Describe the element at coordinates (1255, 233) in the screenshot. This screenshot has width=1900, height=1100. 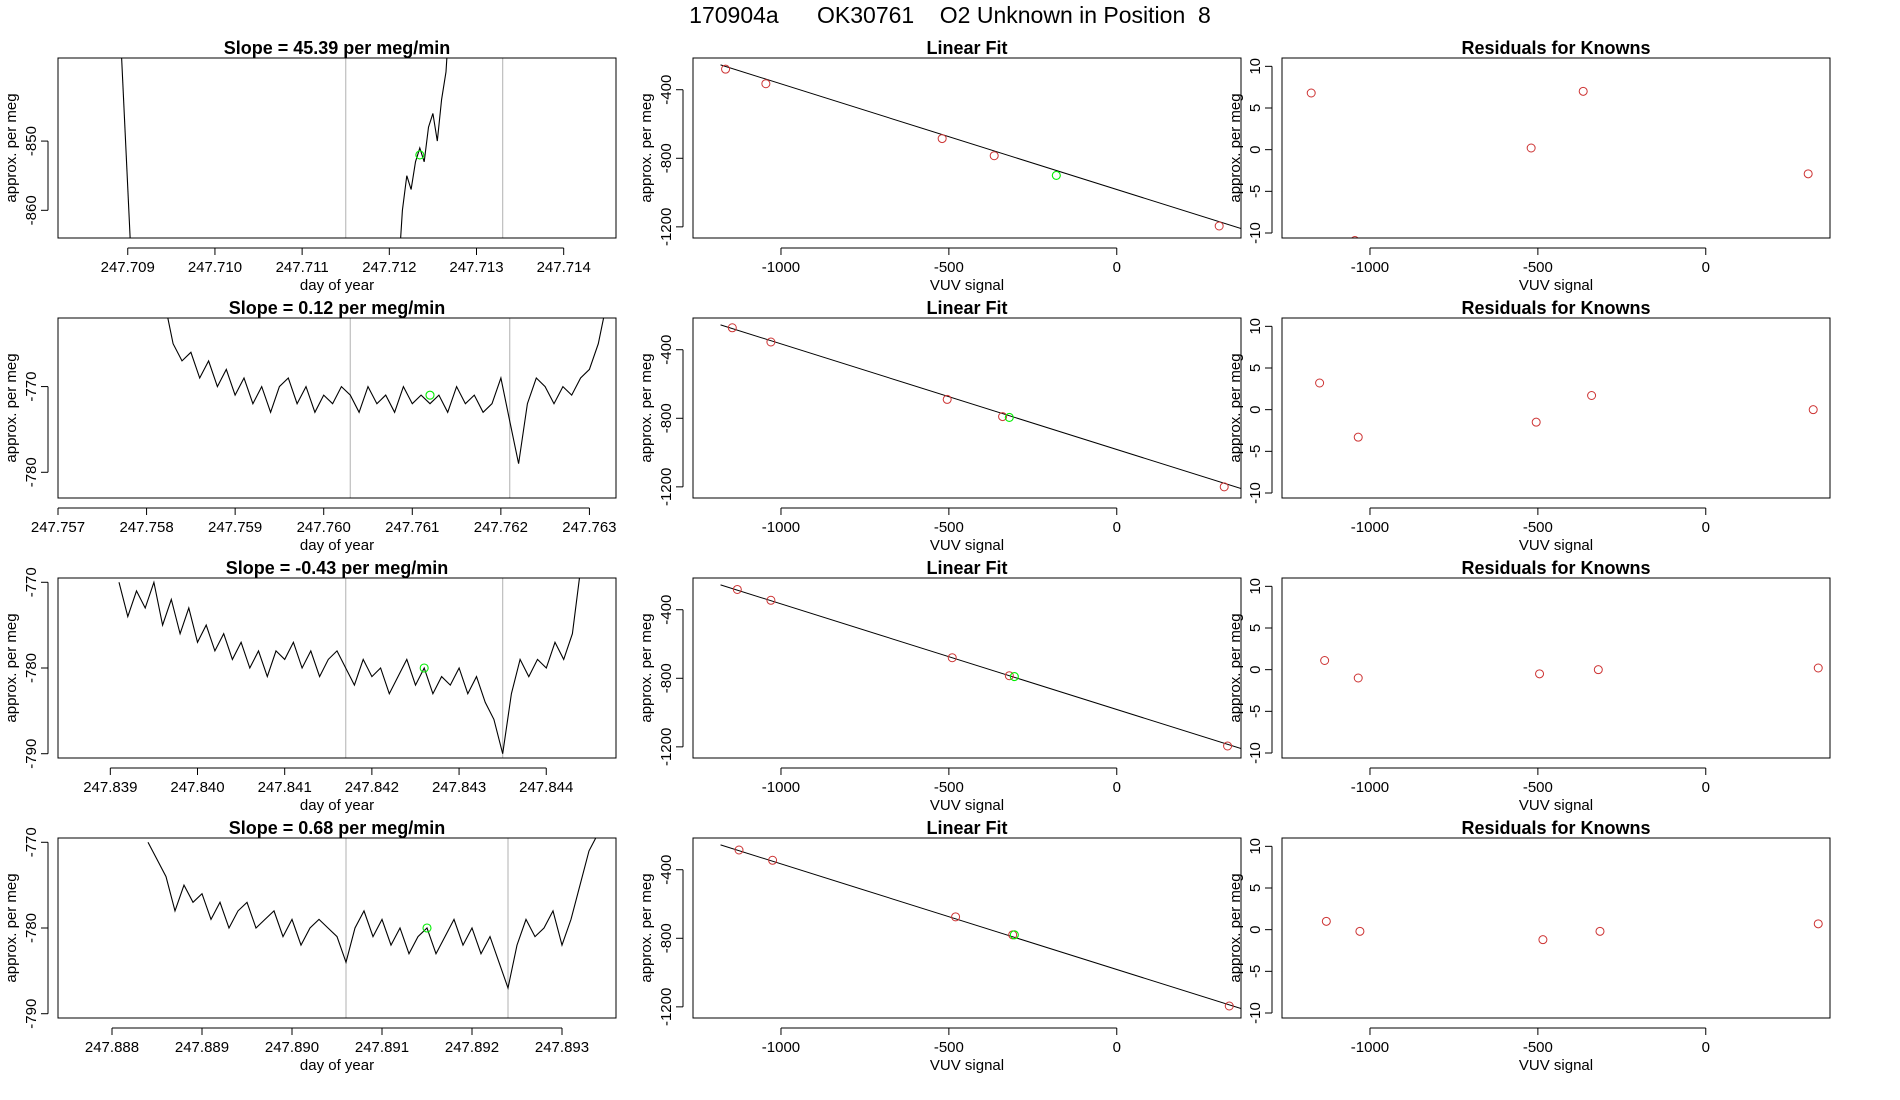
I see `y-tick-label: -10` at that location.